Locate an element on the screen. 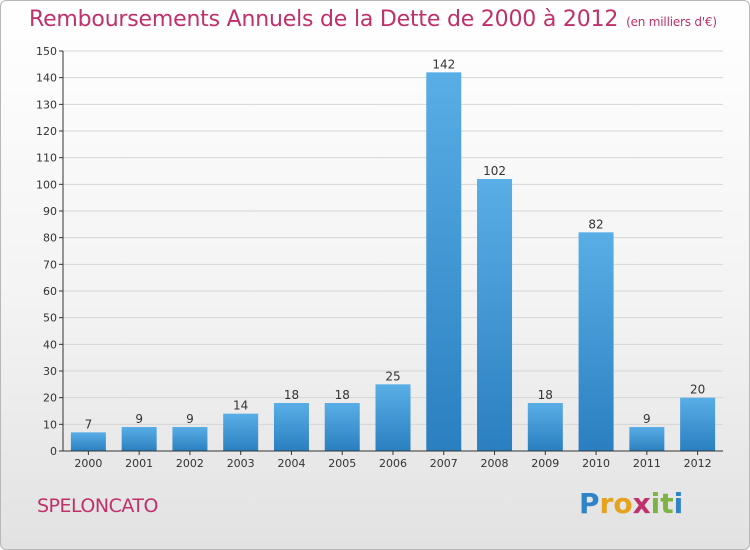 Image resolution: width=750 pixels, height=550 pixels. y-tick-label: 80 is located at coordinates (50, 238).